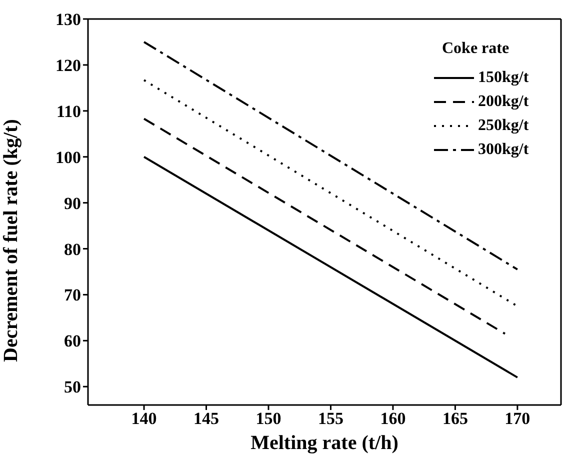 This screenshot has height=457, width=573. What do you see at coordinates (269, 418) in the screenshot?
I see `x-tick-label: 150` at bounding box center [269, 418].